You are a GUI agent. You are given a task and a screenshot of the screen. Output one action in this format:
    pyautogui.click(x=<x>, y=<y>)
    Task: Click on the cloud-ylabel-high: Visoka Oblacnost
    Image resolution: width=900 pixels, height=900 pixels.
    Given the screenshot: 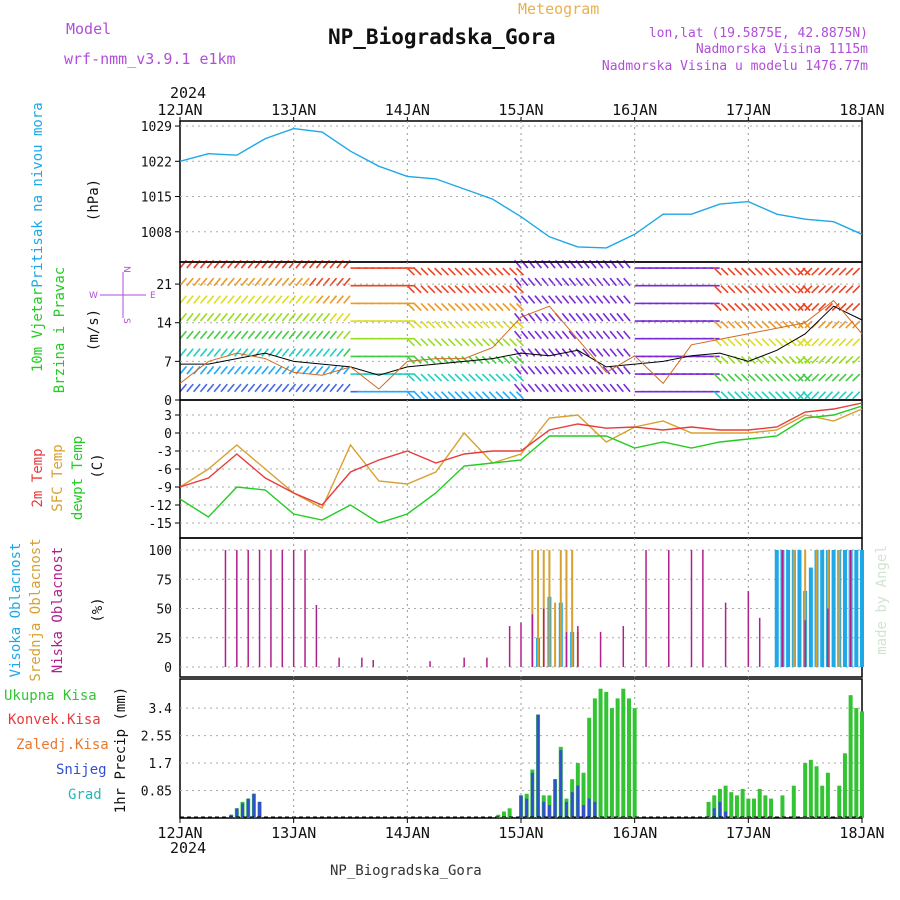 What is the action you would take?
    pyautogui.click(x=16, y=610)
    